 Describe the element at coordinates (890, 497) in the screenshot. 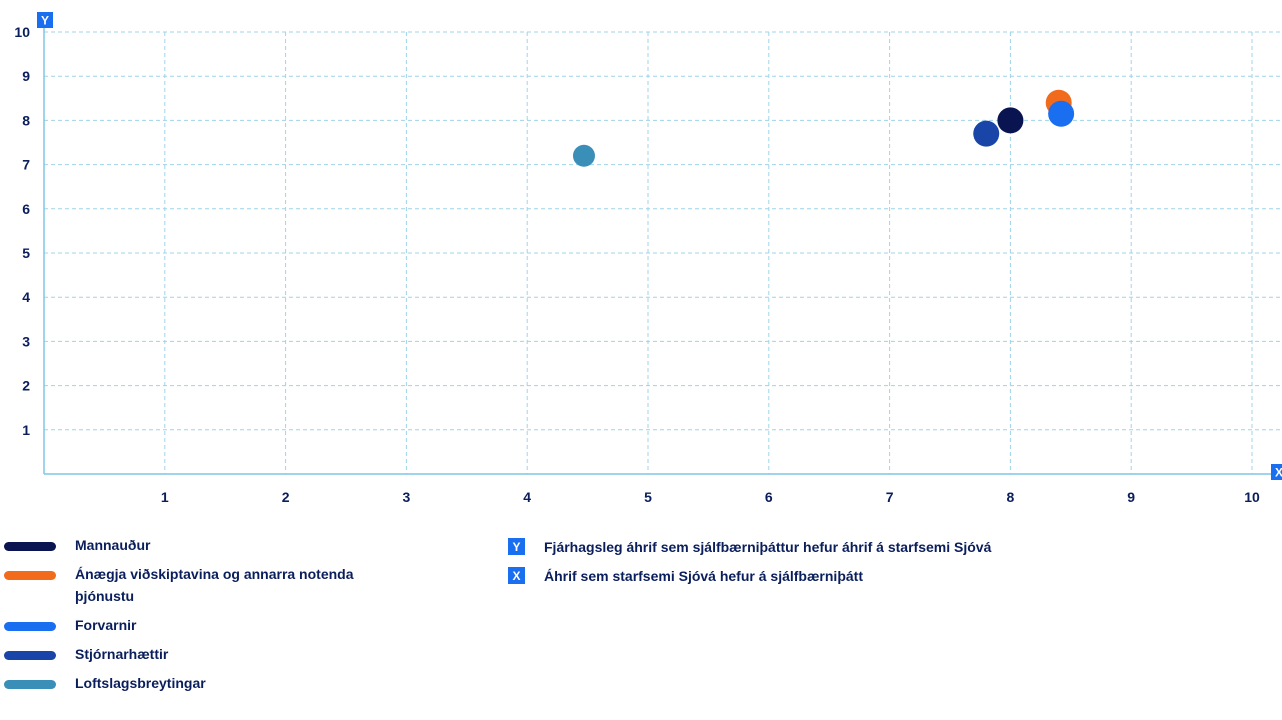

I see `x-tick-label: 7` at that location.